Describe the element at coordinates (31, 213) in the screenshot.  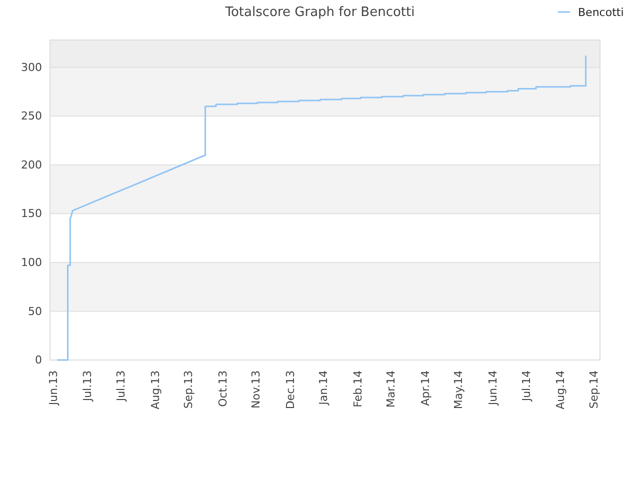
I see `y-tick-label: 150` at that location.